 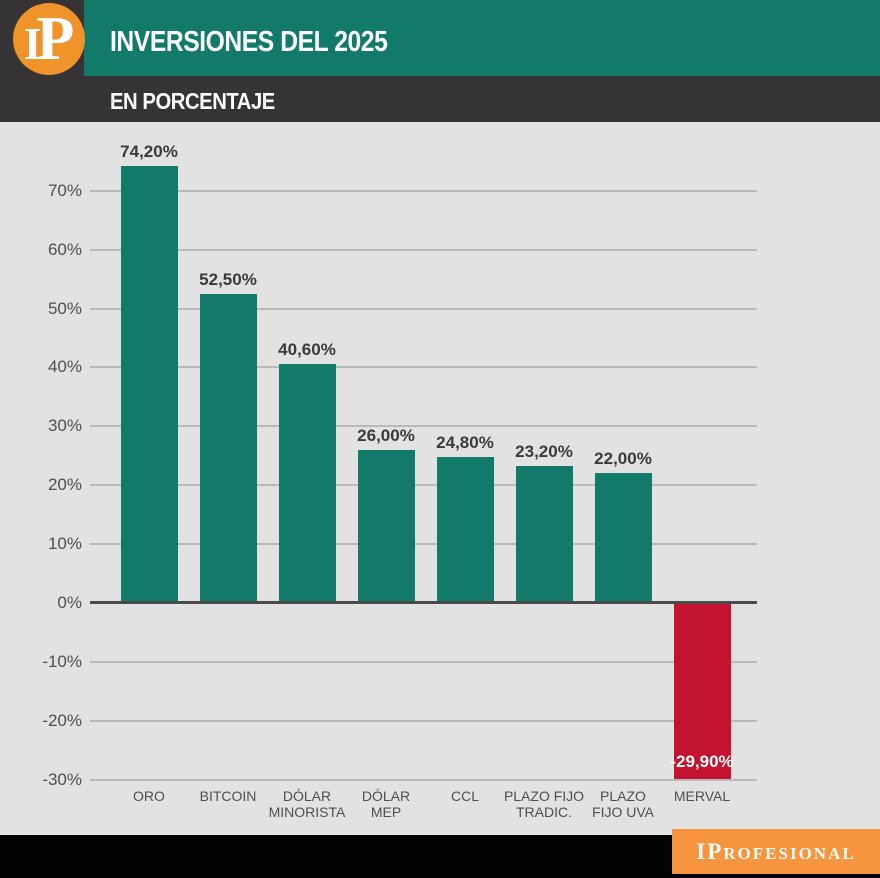 I want to click on header: I P INVERSIONES DEL 2025 EN PORCENTAJE, so click(x=440, y=61).